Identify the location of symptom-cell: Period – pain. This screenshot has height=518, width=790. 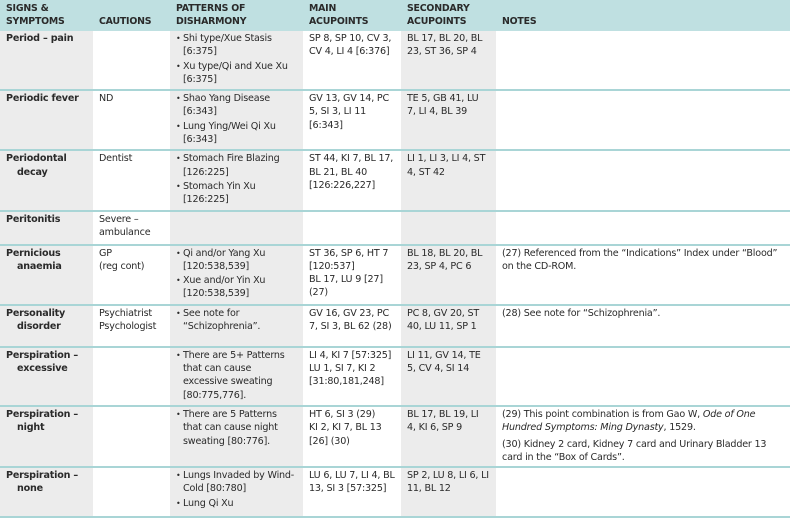
(46, 61).